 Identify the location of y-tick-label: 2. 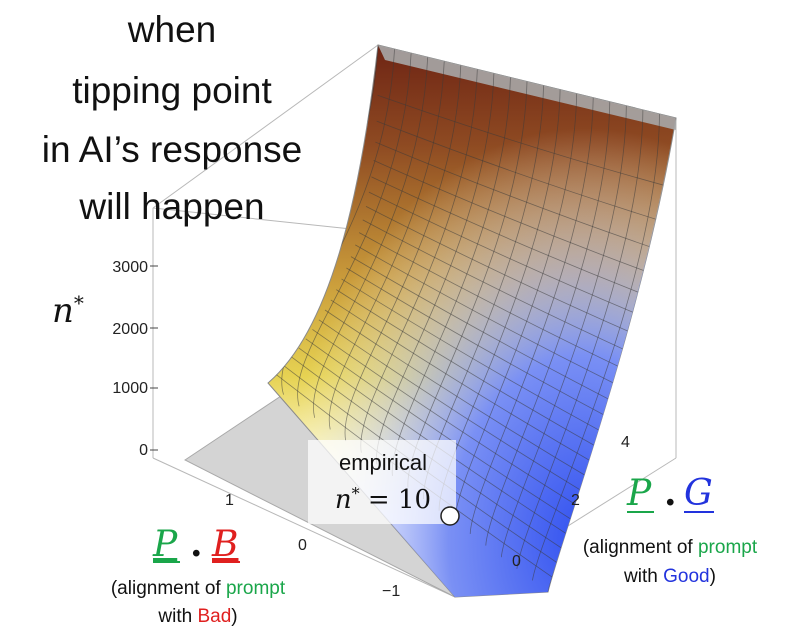
(575, 500).